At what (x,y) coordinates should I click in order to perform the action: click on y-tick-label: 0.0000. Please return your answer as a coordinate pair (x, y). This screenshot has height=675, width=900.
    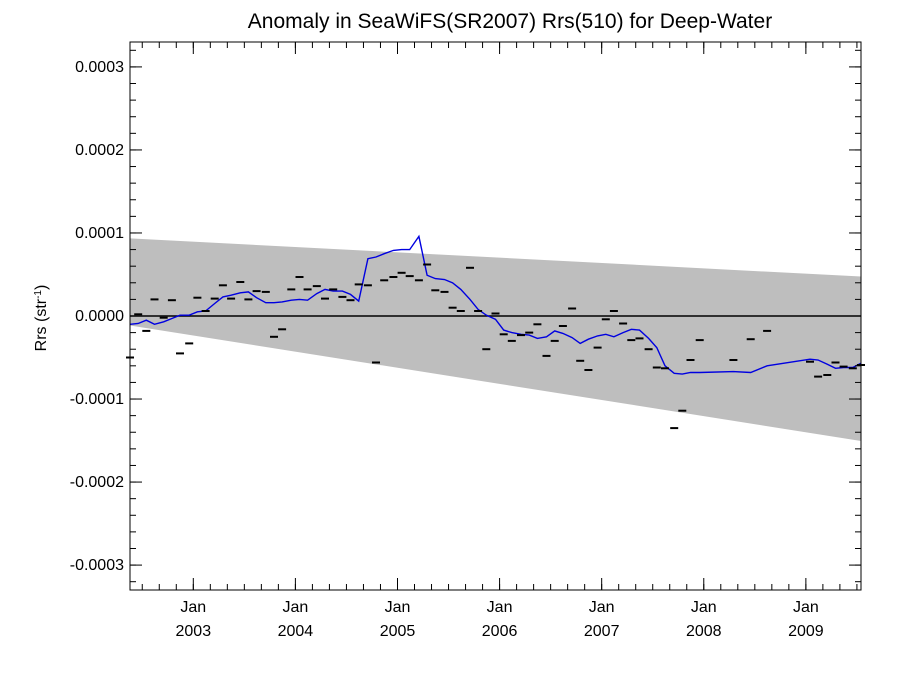
    Looking at the image, I should click on (99, 316).